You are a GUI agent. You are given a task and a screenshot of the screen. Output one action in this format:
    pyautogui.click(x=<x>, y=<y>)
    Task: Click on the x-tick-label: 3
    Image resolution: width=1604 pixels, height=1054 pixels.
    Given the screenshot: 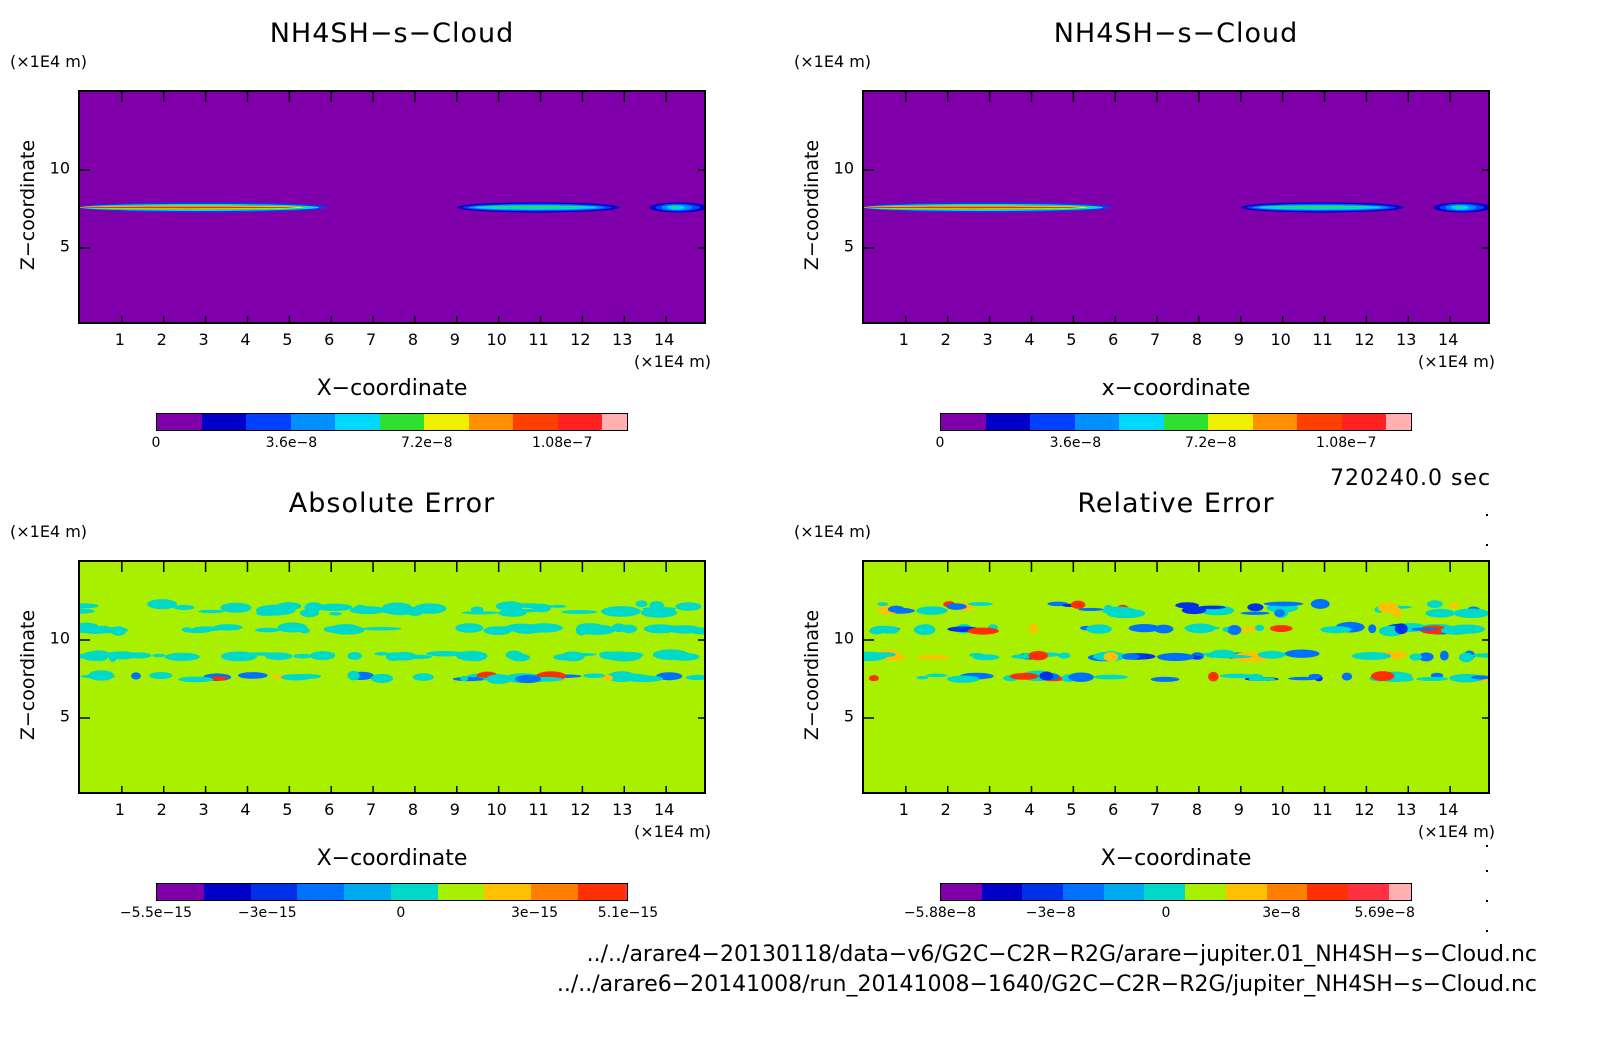 What is the action you would take?
    pyautogui.click(x=987, y=339)
    